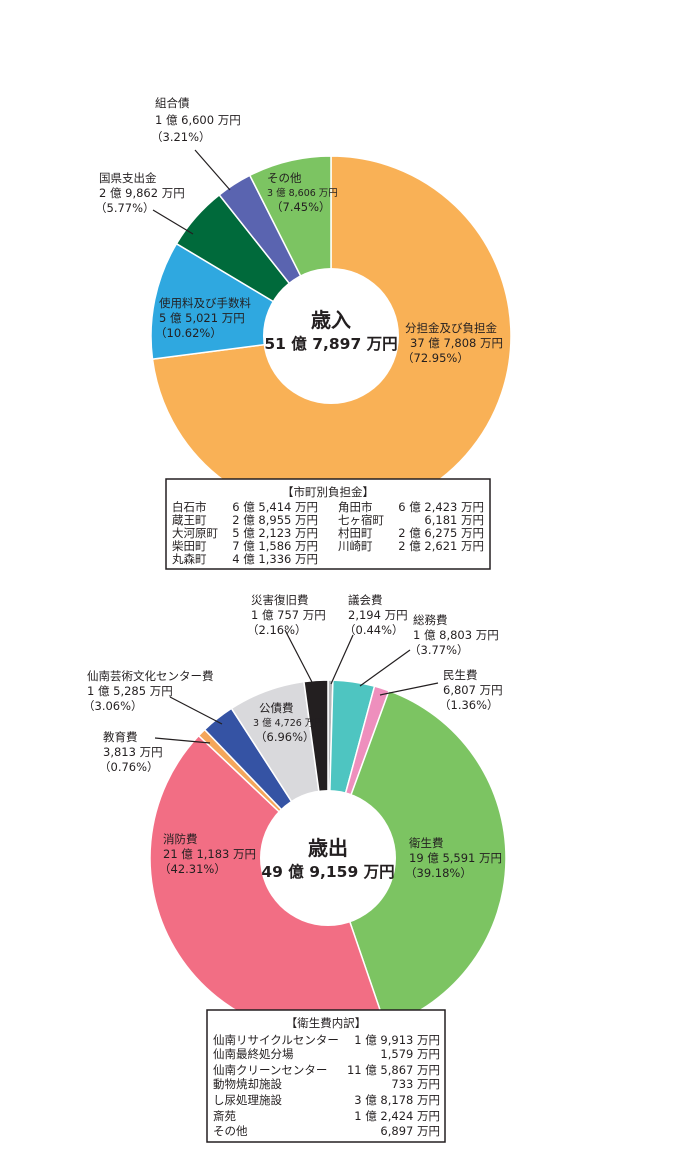 Image resolution: width=688 pixels, height=1174 pixels. Describe the element at coordinates (270, 1070) in the screenshot. I see `table-row-name: 仙南クリーンセンター` at that location.